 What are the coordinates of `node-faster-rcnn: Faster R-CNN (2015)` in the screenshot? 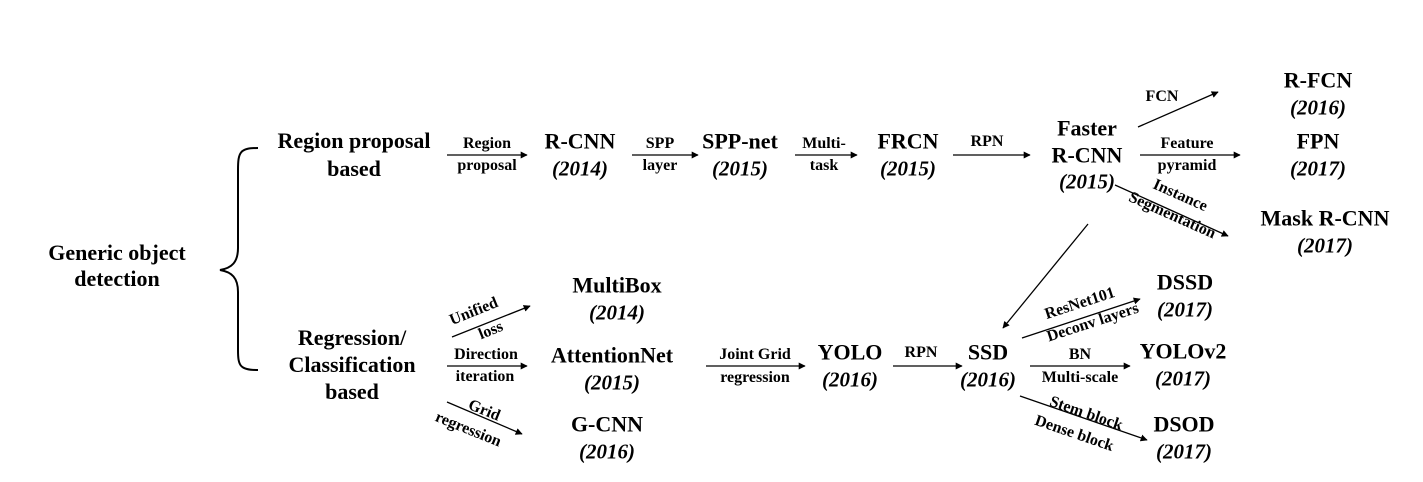 It's located at (1087, 154).